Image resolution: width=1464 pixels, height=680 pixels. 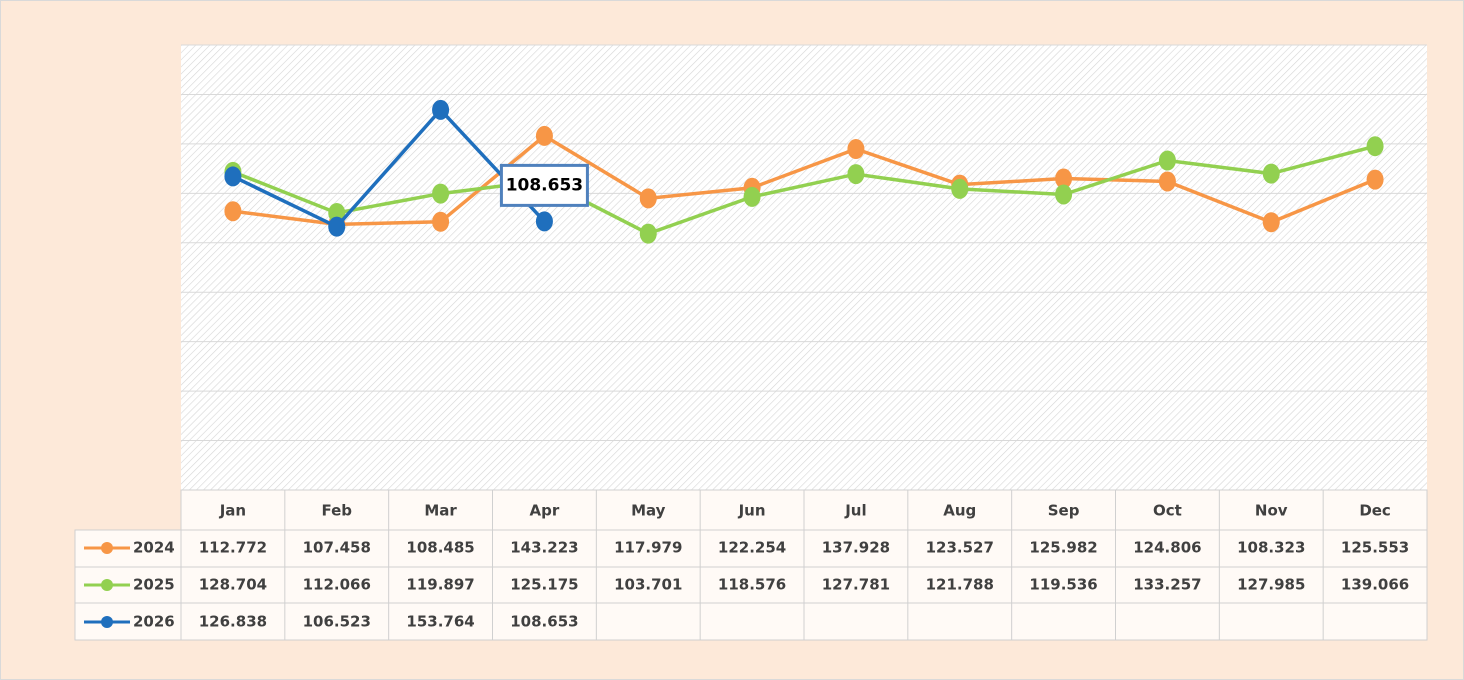 I want to click on table-value: 119.897, so click(x=440, y=585).